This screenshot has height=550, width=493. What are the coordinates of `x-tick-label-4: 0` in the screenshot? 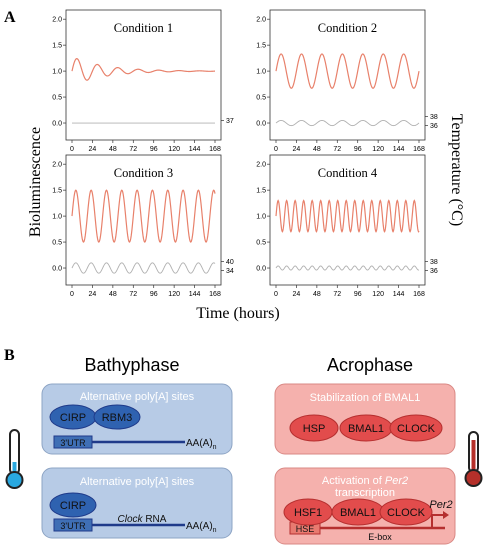 It's located at (276, 294).